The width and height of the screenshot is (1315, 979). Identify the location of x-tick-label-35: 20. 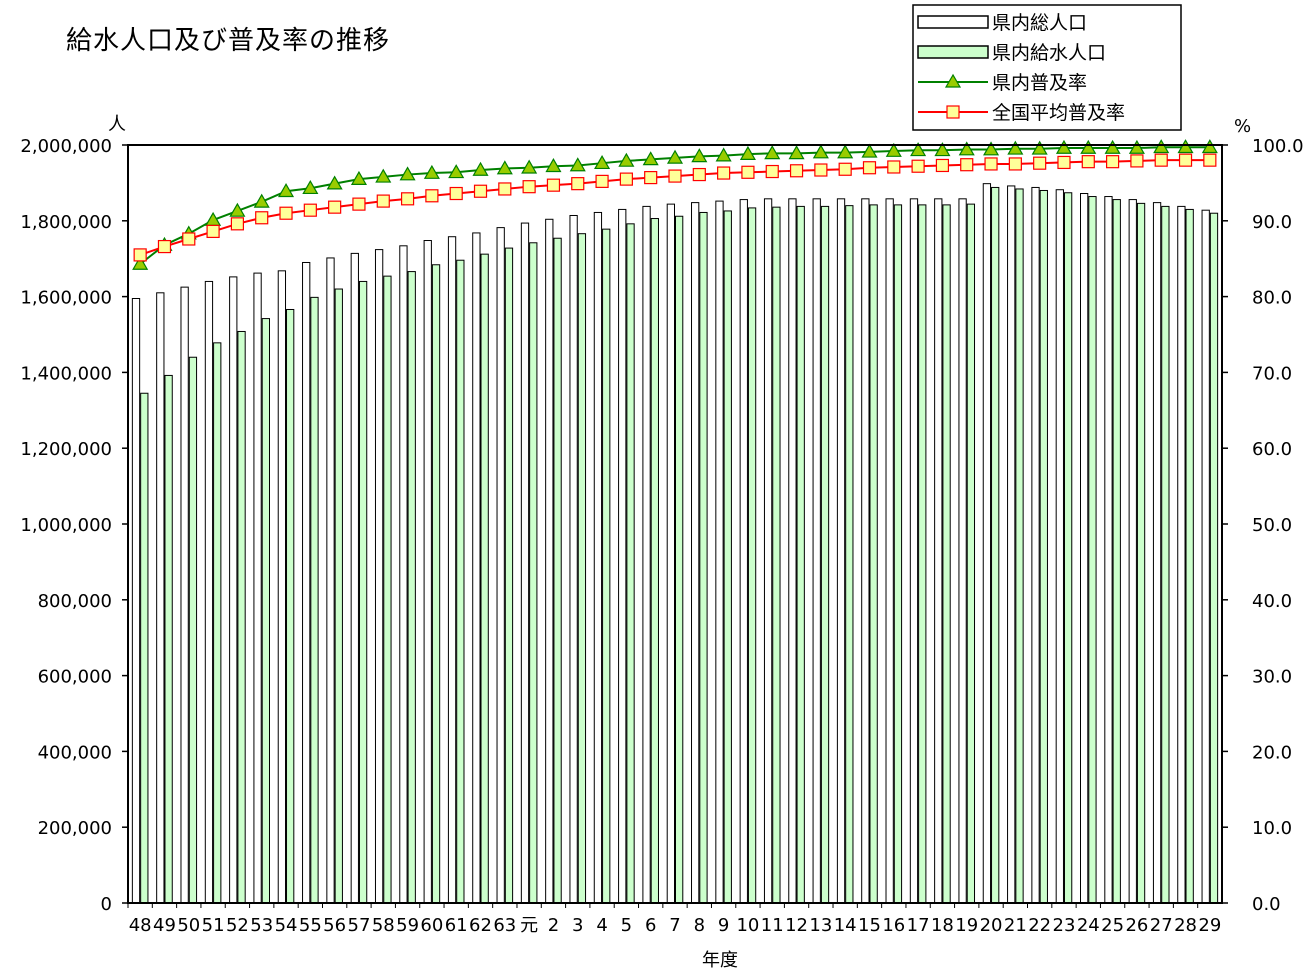
(991, 925).